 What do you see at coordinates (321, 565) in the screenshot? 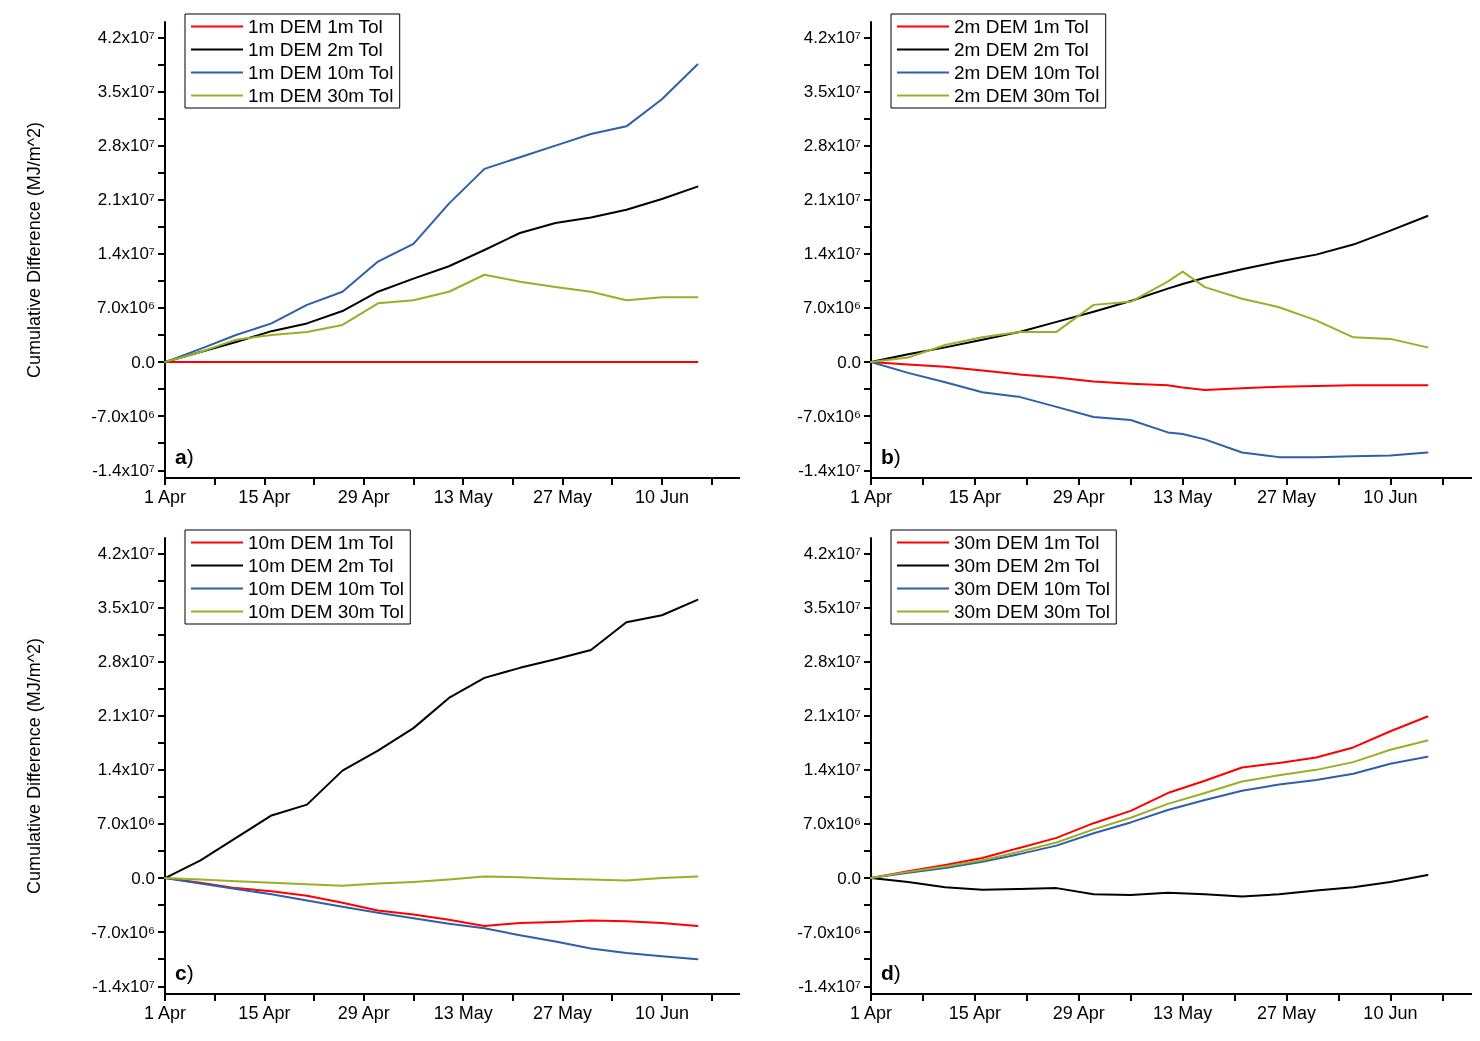
I see `legend-label: 10m DEM 2m Tol` at bounding box center [321, 565].